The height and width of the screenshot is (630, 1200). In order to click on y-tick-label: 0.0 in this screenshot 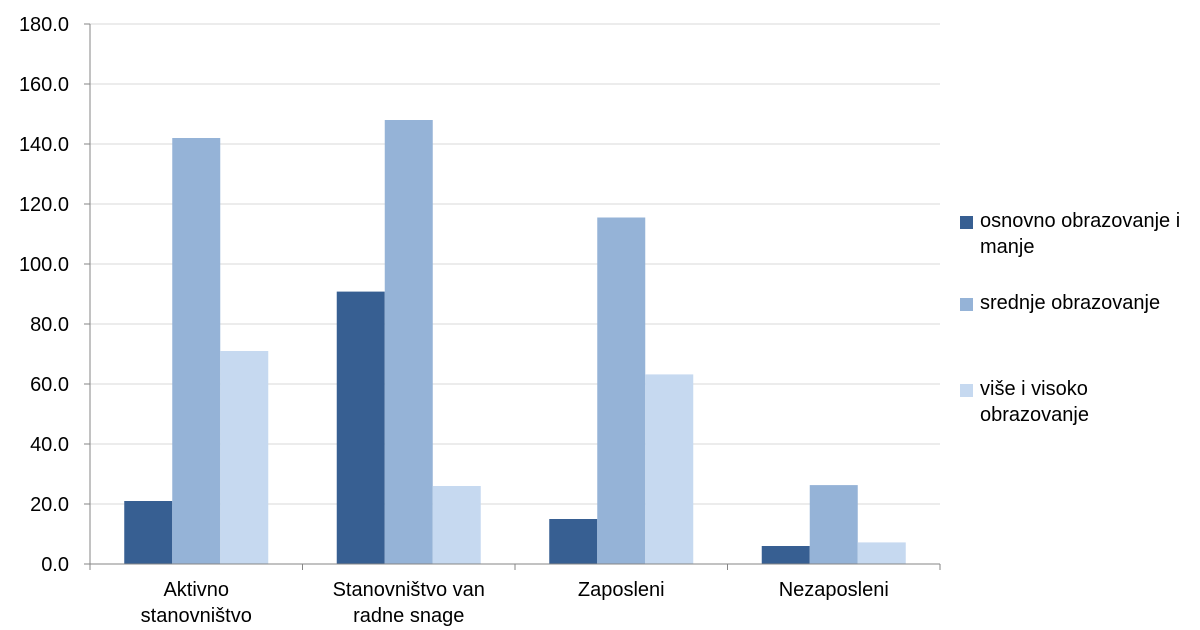, I will do `click(55, 565)`.